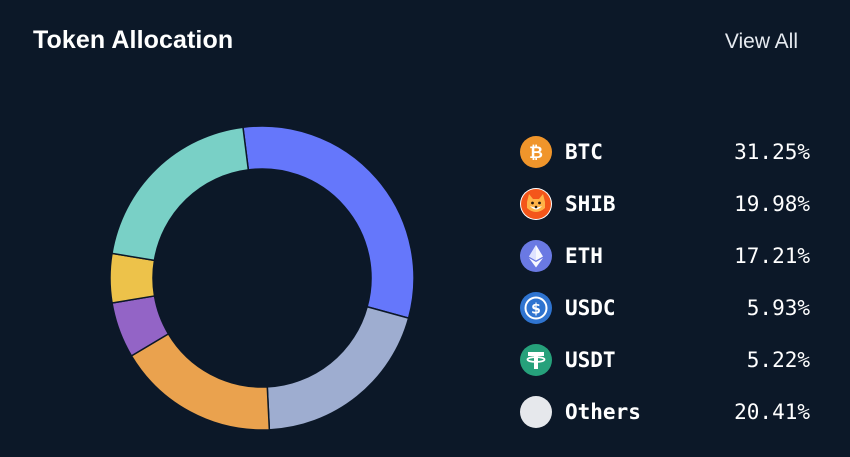 This screenshot has height=457, width=850. Describe the element at coordinates (665, 256) in the screenshot. I see `legend-item-eth: ETH 17.21%` at that location.